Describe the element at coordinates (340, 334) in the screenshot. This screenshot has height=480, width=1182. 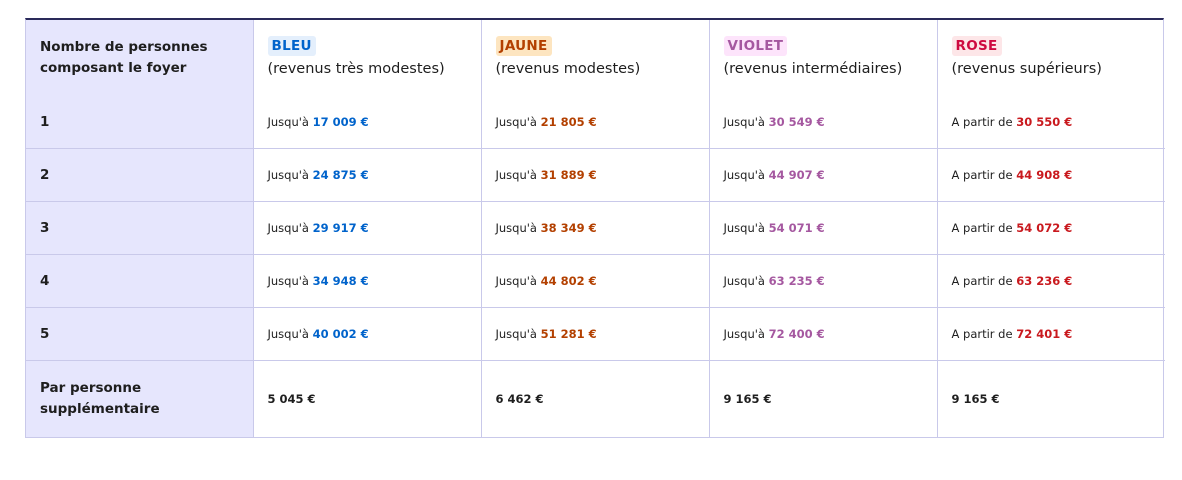
I see `cell-amount: 40 002 €` at that location.